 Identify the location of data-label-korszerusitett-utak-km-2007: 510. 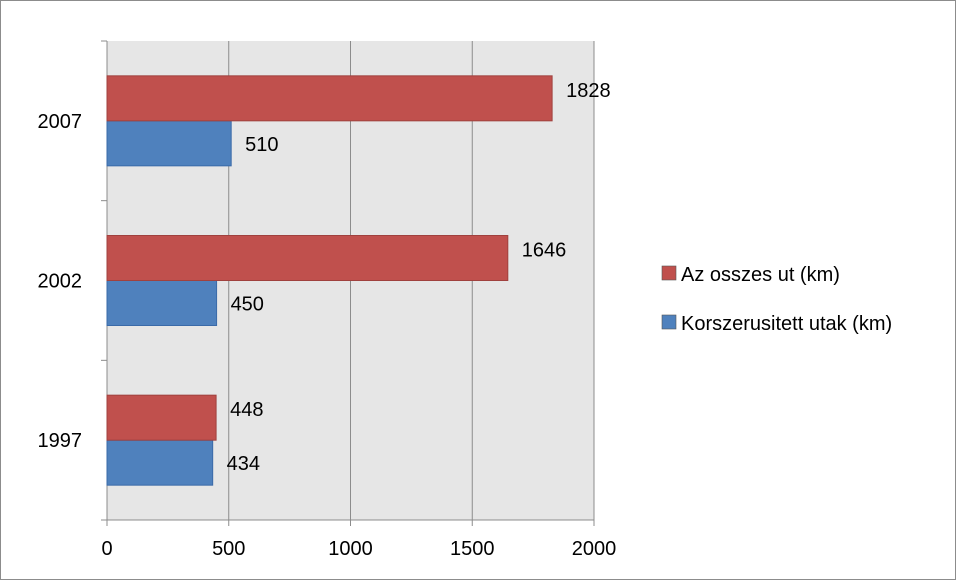
(261, 145).